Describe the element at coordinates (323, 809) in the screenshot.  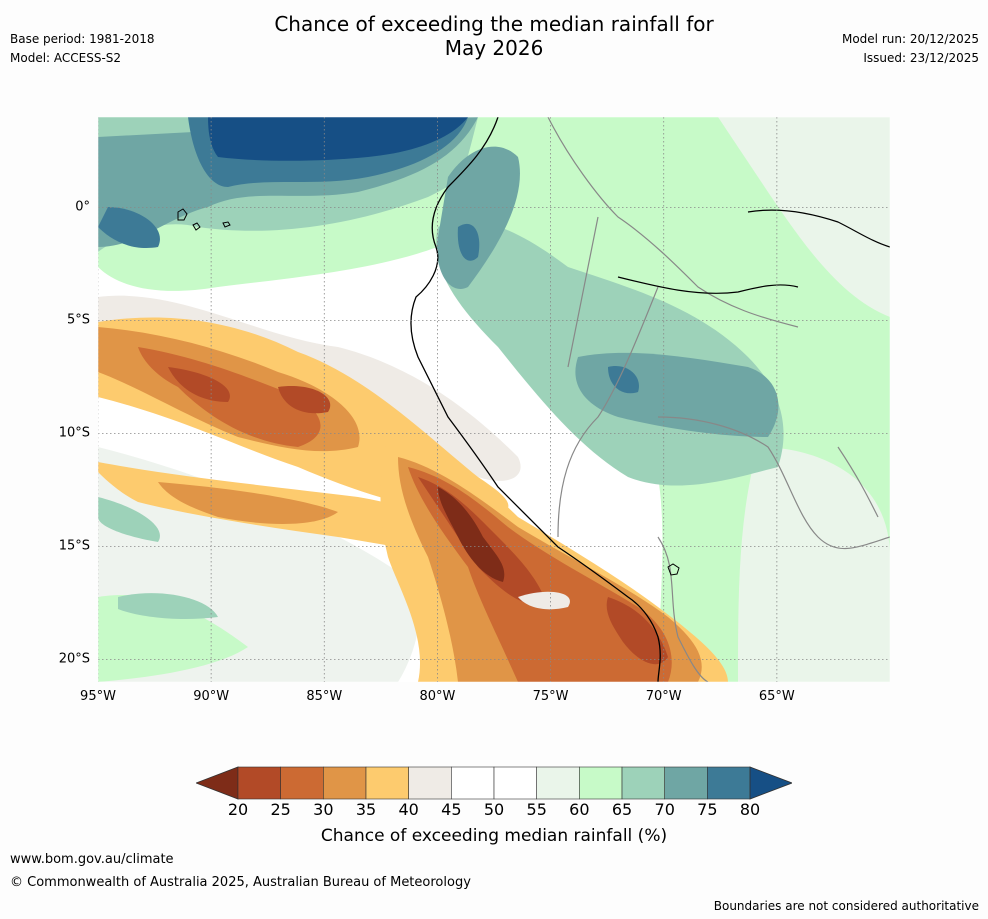
I see `colorbar-tick-label: 30` at that location.